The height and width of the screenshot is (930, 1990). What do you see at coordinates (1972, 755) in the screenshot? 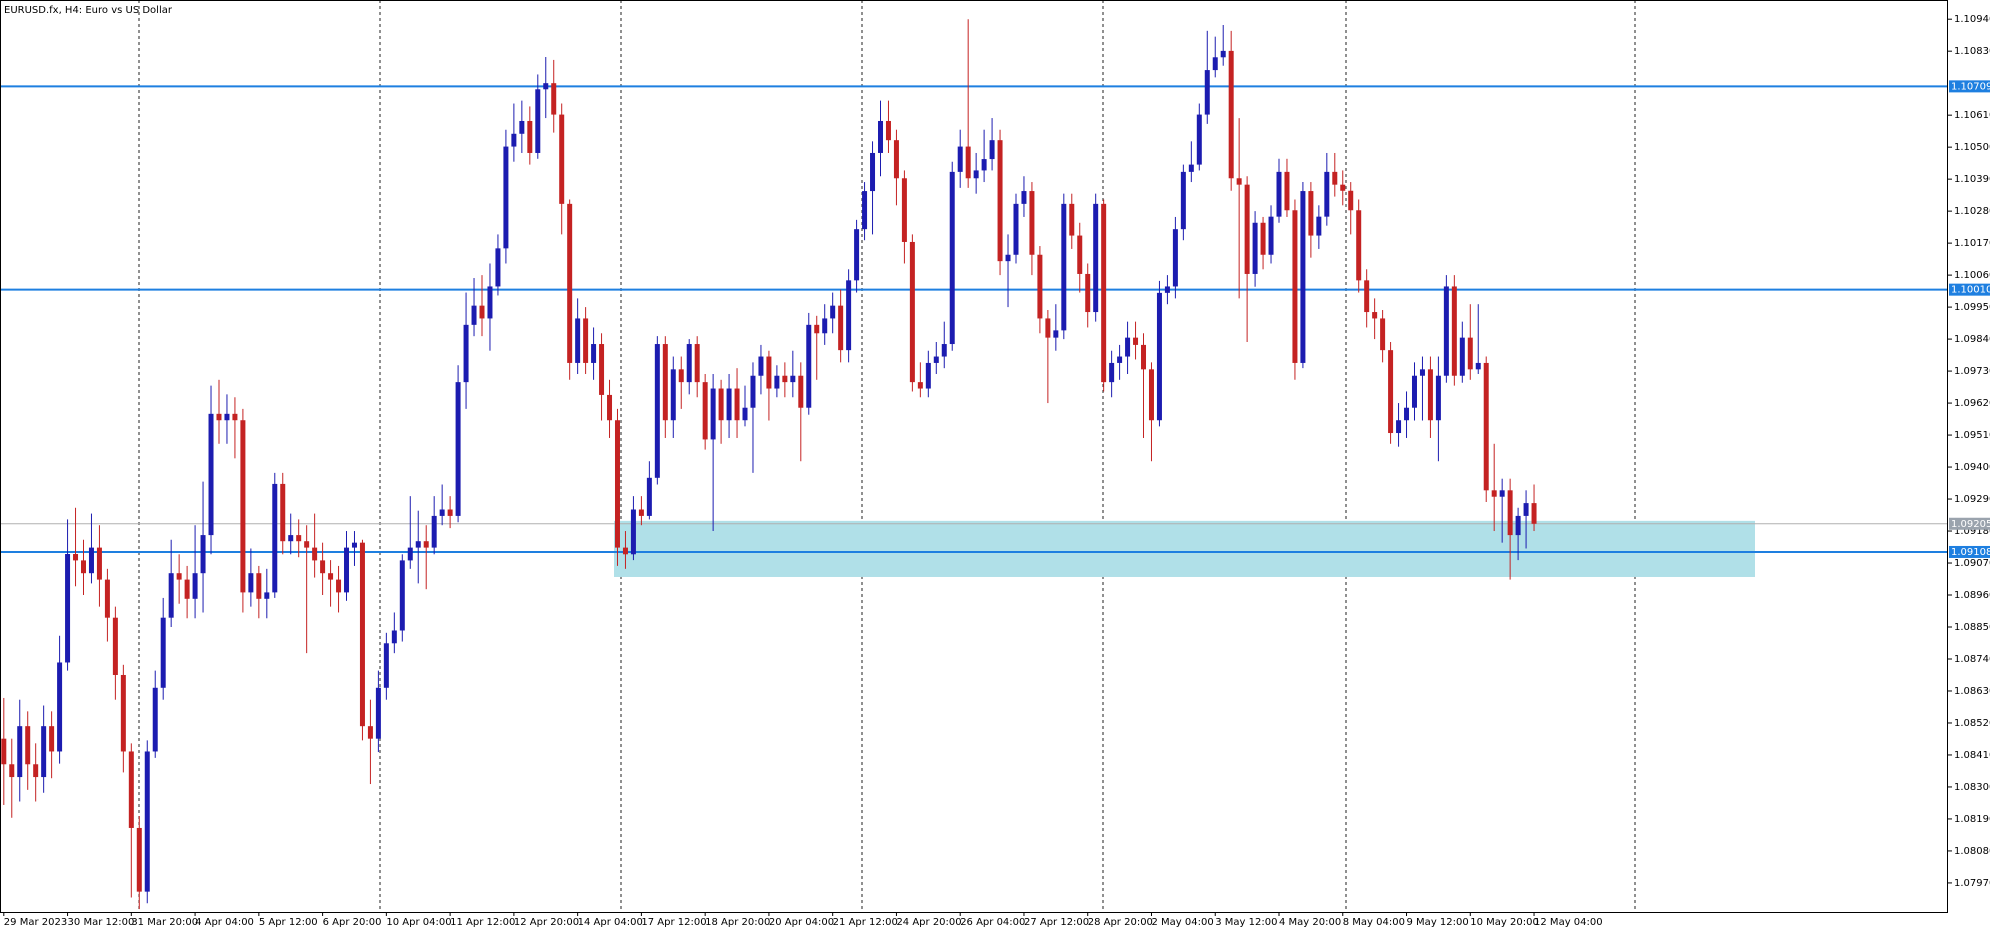
I see `y-tick-label: 1.08410` at bounding box center [1972, 755].